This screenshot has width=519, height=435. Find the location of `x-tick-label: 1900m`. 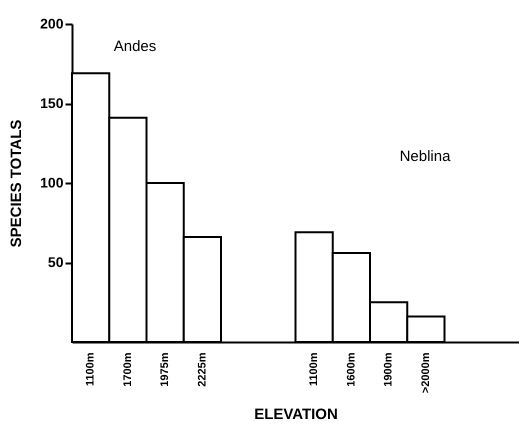

x-tick-label: 1900m is located at coordinates (388, 369).